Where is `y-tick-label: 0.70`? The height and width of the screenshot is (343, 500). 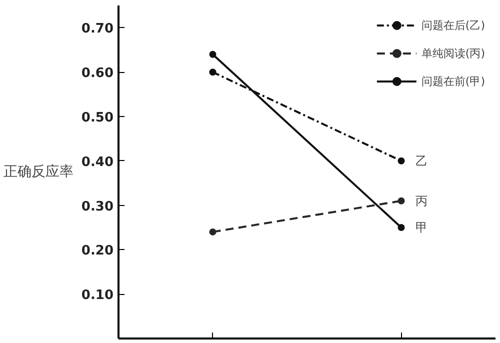 y-tick-label: 0.70 is located at coordinates (97, 29).